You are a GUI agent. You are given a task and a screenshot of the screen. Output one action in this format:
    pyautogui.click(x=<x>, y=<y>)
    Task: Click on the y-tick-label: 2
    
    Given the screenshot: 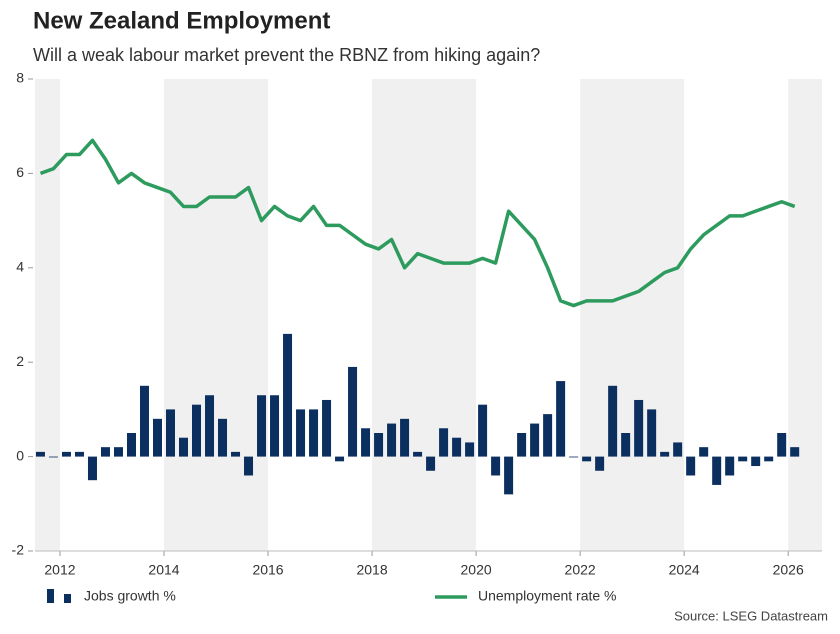 What is the action you would take?
    pyautogui.click(x=20, y=361)
    